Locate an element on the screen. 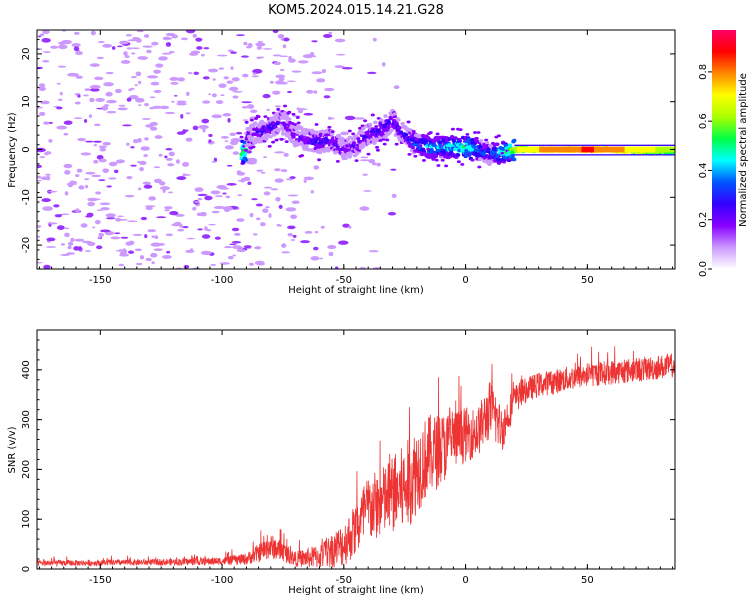 The image size is (750, 604). colorbar-gradient is located at coordinates (724, 149).